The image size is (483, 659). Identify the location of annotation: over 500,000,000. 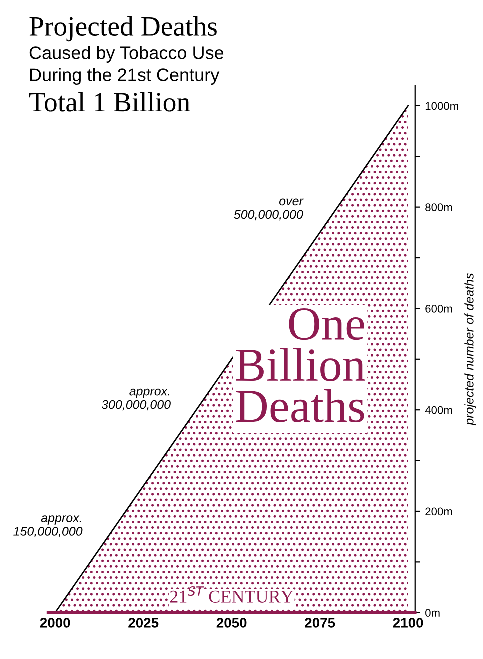
(269, 209).